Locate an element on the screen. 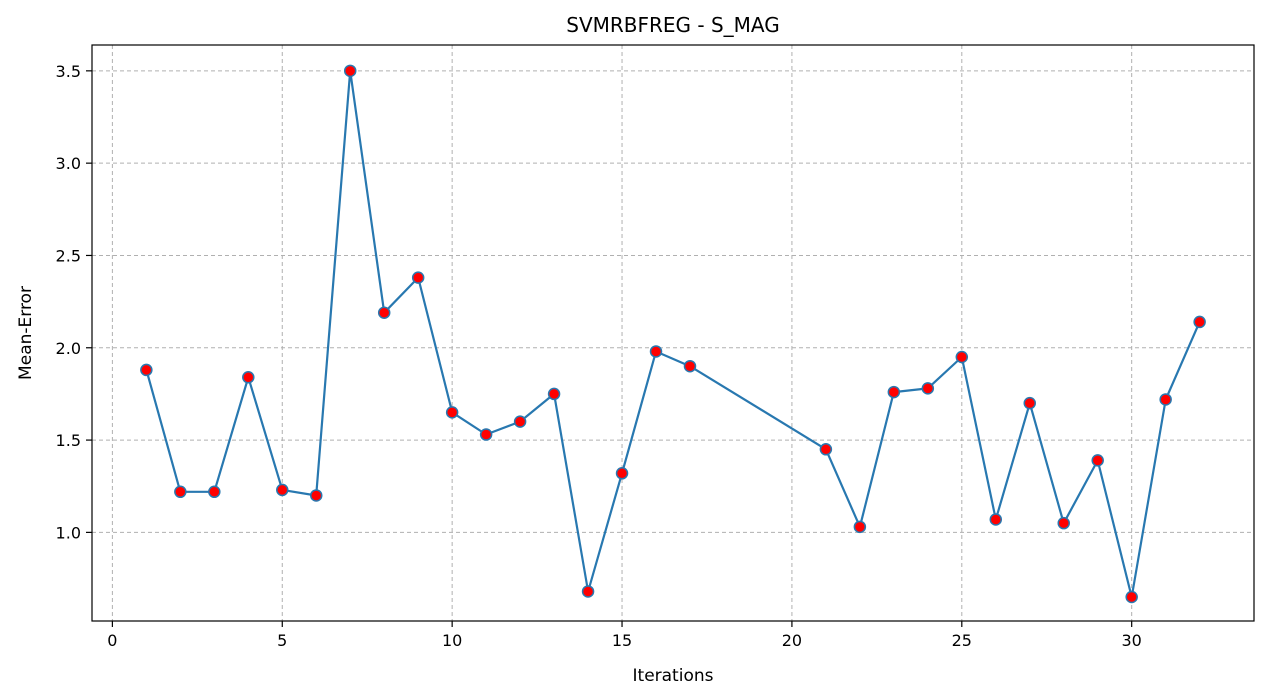  x-axis-ticks: 0 5 10 15 20 25 30 is located at coordinates (624, 635).